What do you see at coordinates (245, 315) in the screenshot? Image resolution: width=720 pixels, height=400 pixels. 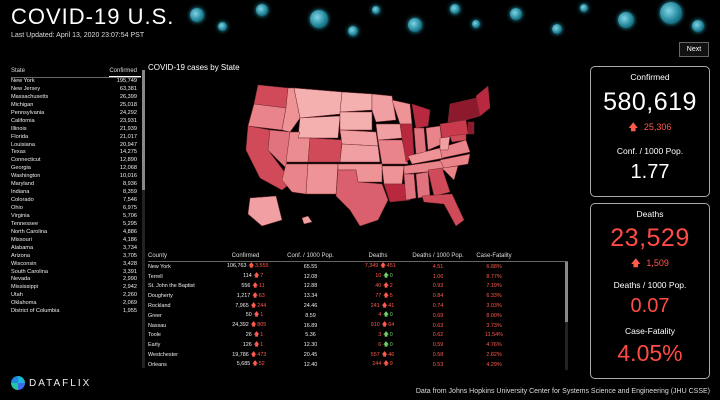 I see `county-confirmed-cell: 50 🡅1` at bounding box center [245, 315].